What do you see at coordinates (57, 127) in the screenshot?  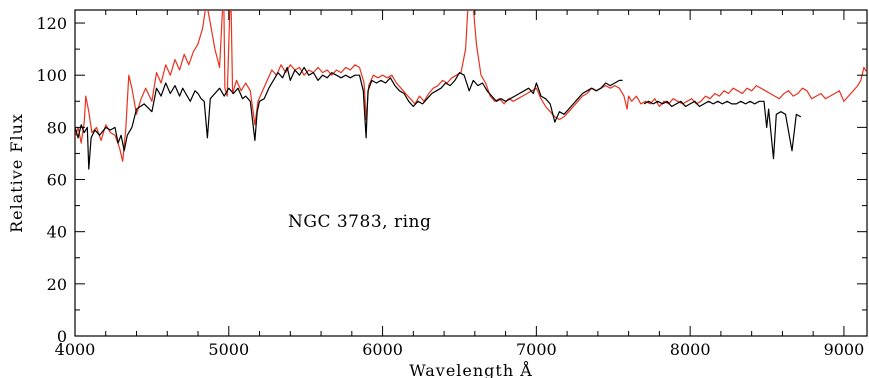 I see `y-tick-label: 80` at bounding box center [57, 127].